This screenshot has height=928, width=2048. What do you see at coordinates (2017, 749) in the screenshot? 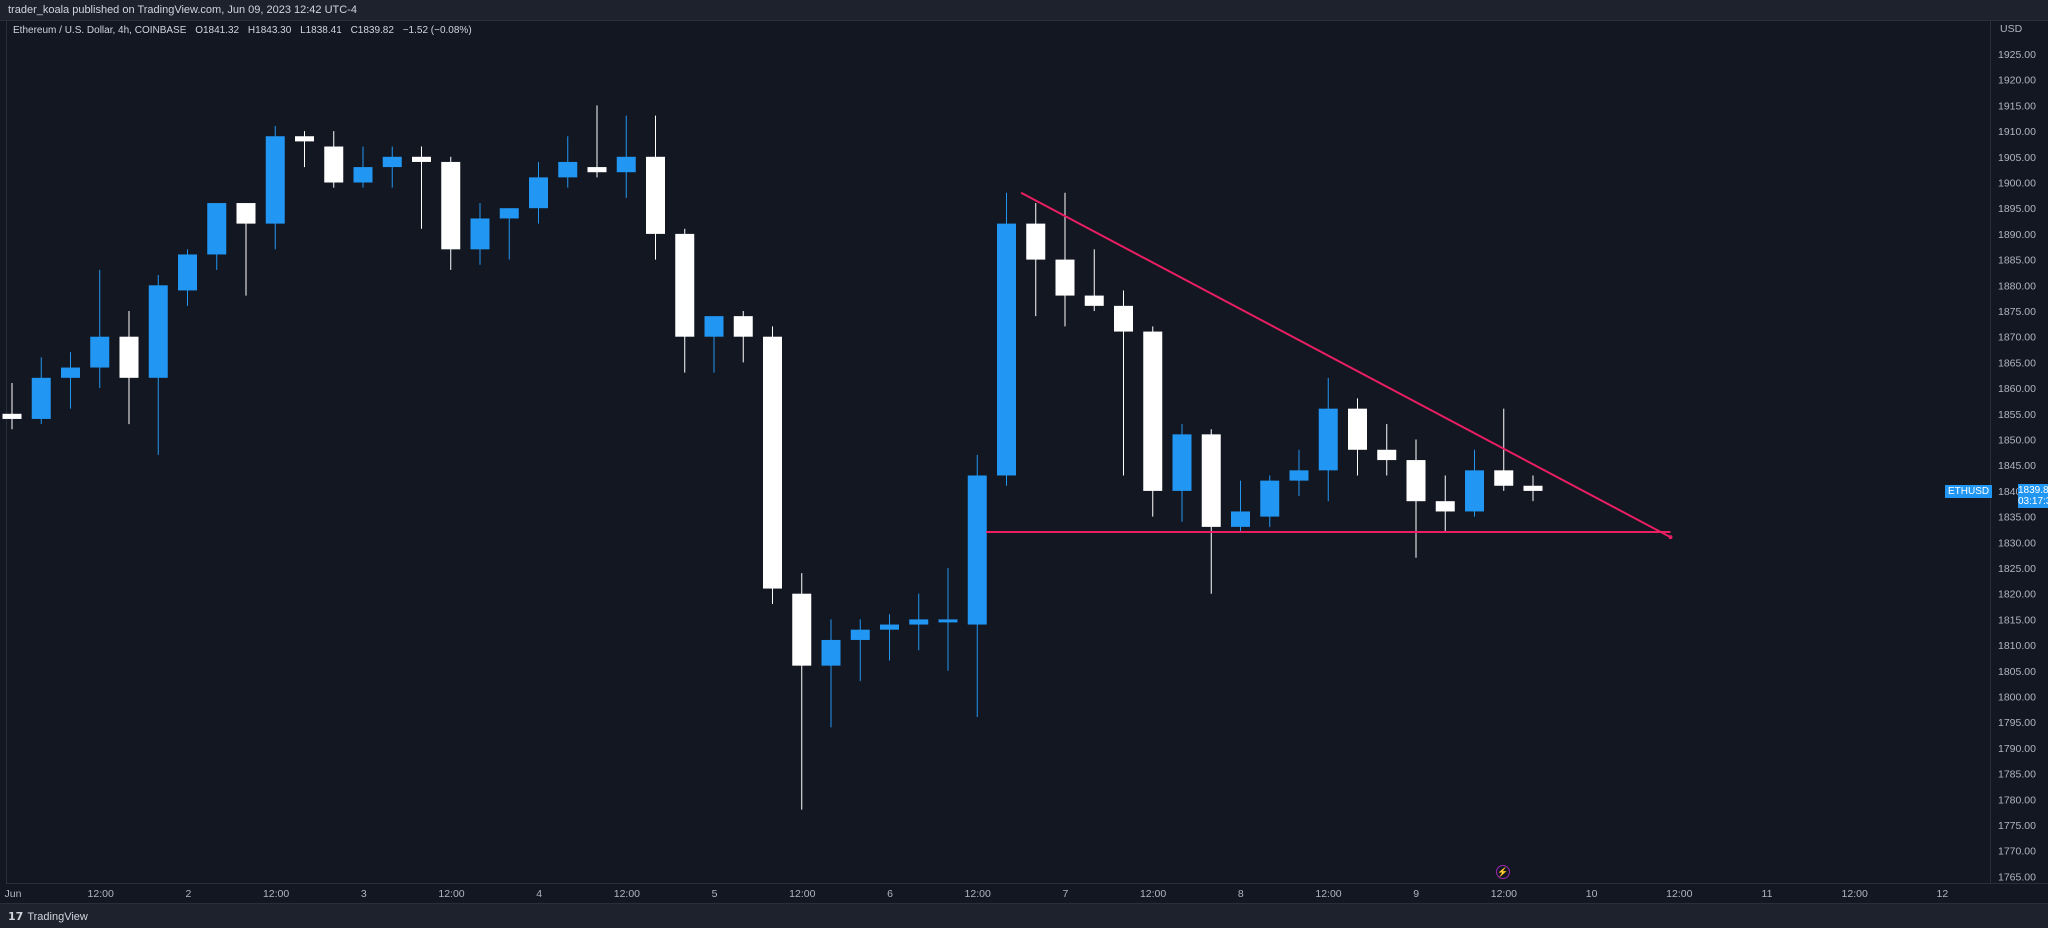
I see `price-tick-label: 1790.00` at bounding box center [2017, 749].